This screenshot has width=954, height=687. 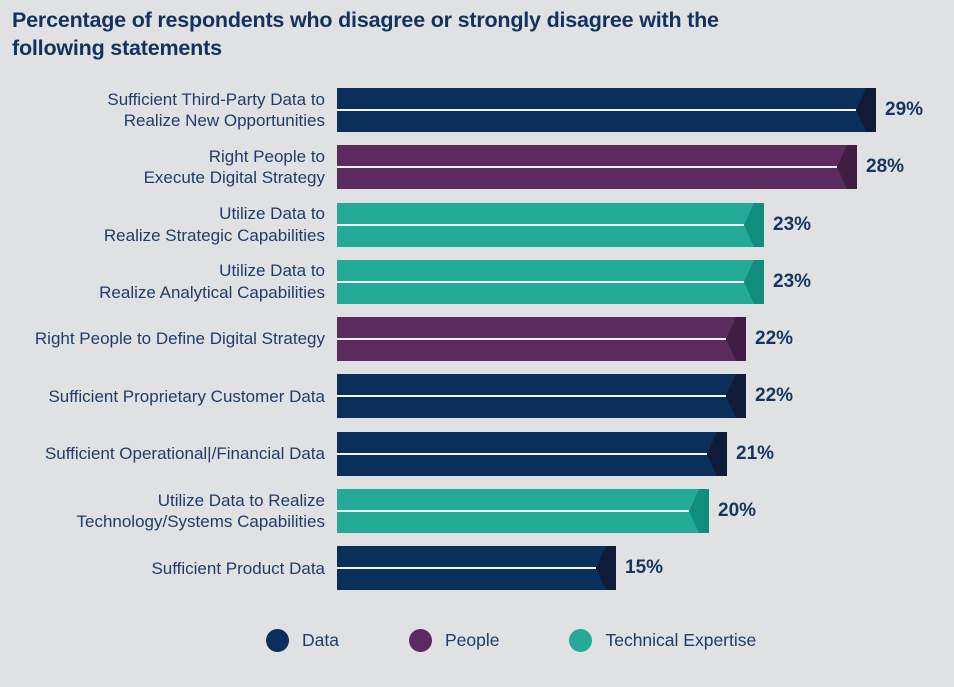 I want to click on bar-area: 15%, so click(x=500, y=568).